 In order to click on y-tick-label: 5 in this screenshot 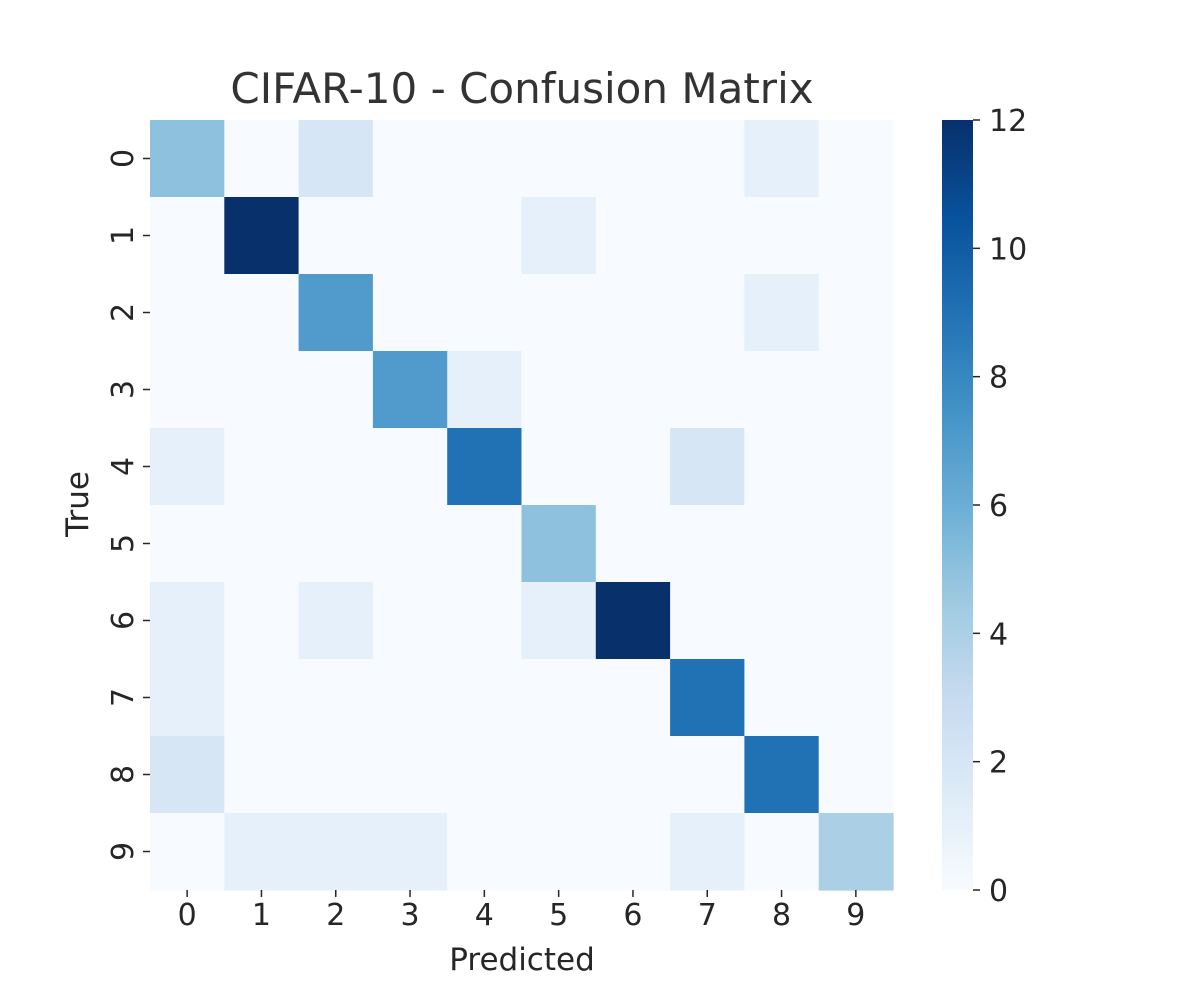, I will do `click(123, 543)`.